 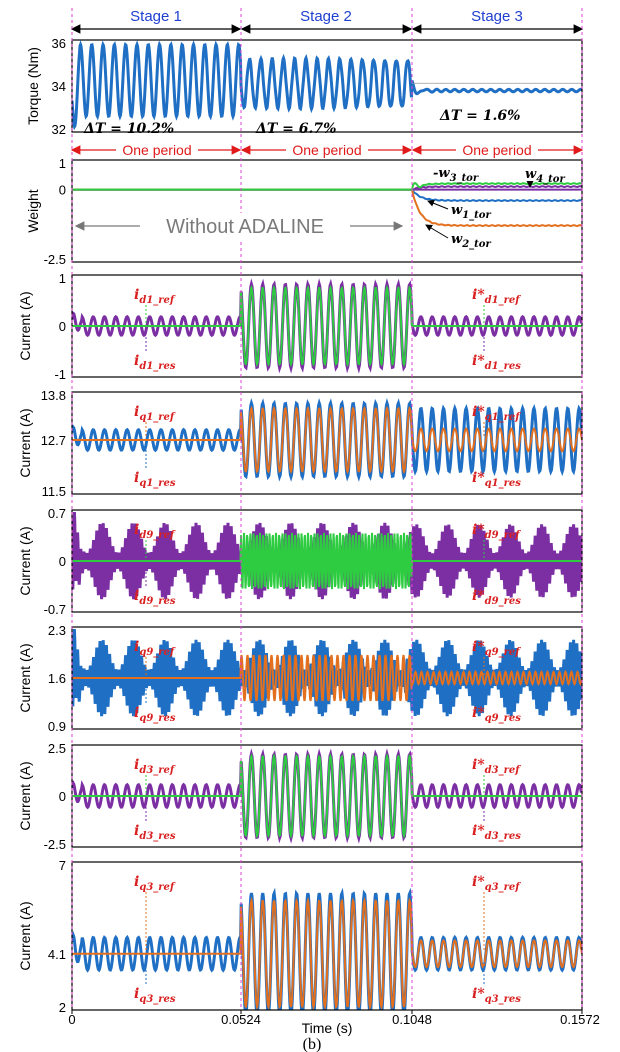 I want to click on y-tick-weight-0: 1, so click(x=62, y=163).